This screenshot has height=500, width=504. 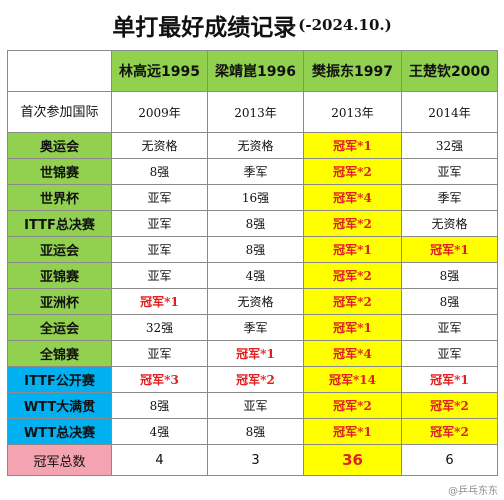 I want to click on row-label: 亚运会, so click(x=59, y=249).